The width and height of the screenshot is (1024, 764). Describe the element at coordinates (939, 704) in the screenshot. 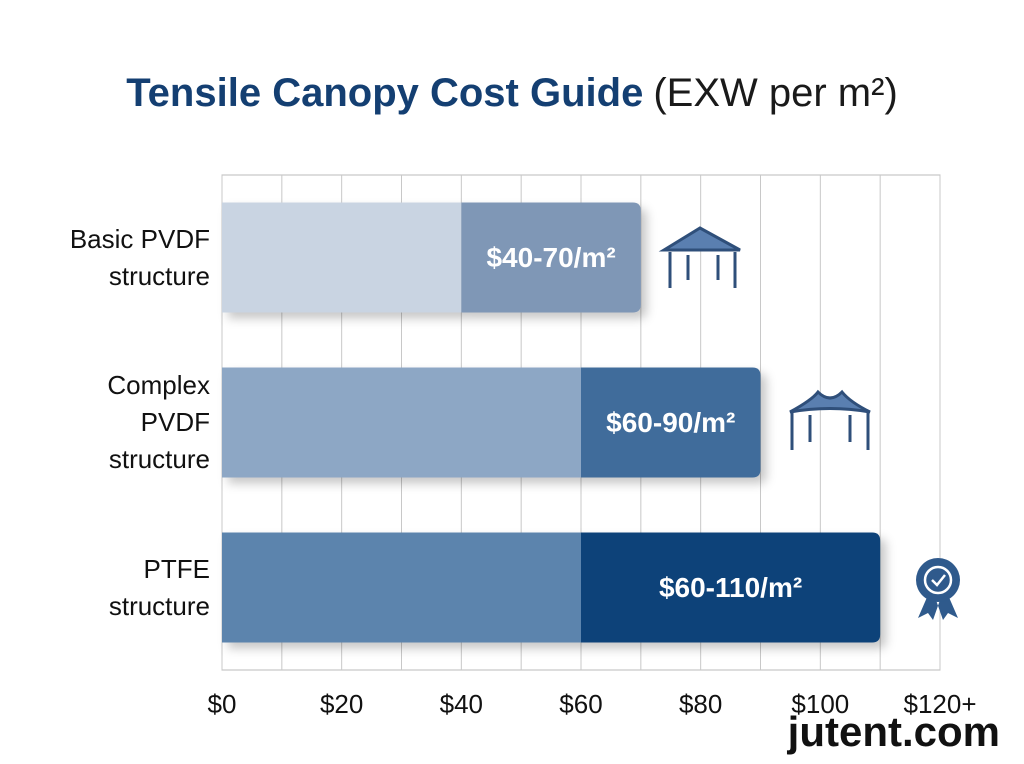

I see `x-tick-label: $120+` at that location.